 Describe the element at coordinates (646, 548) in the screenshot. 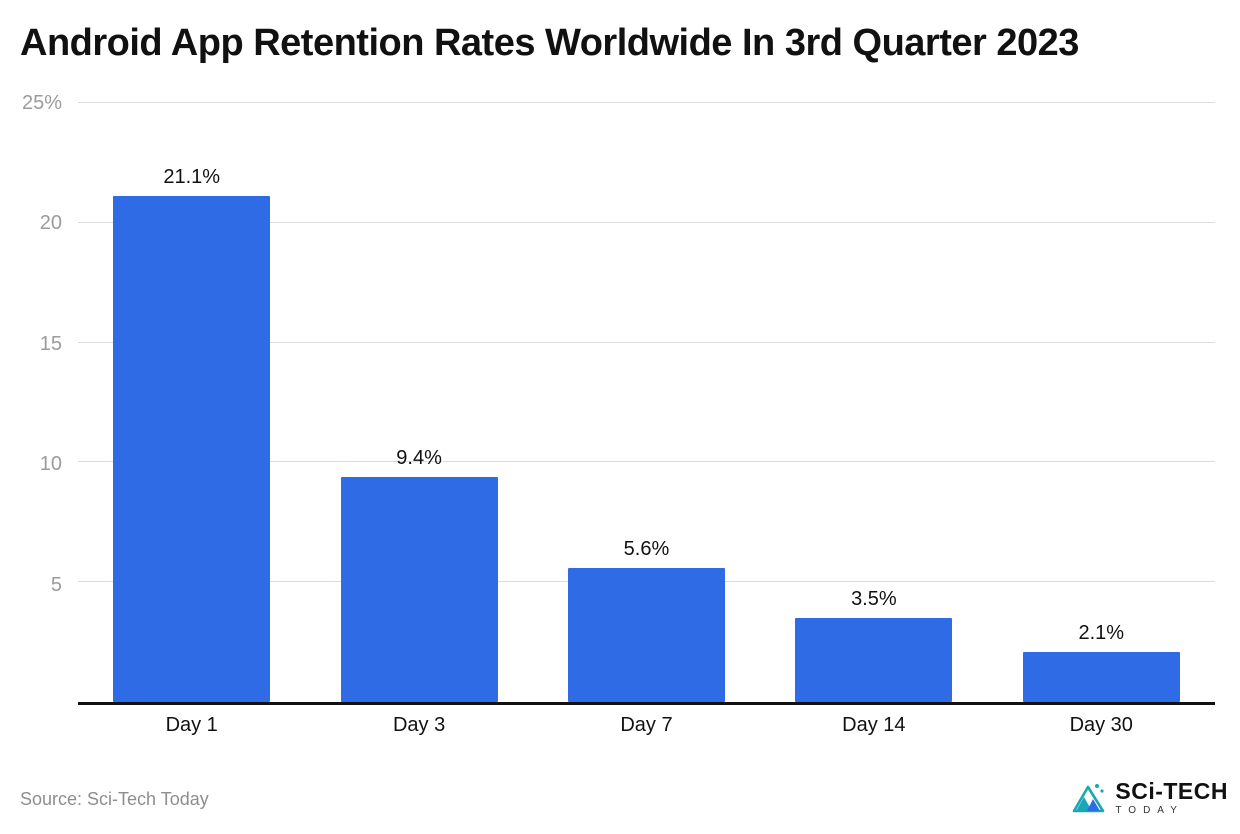

I see `bar-value-label: 5.6%` at that location.